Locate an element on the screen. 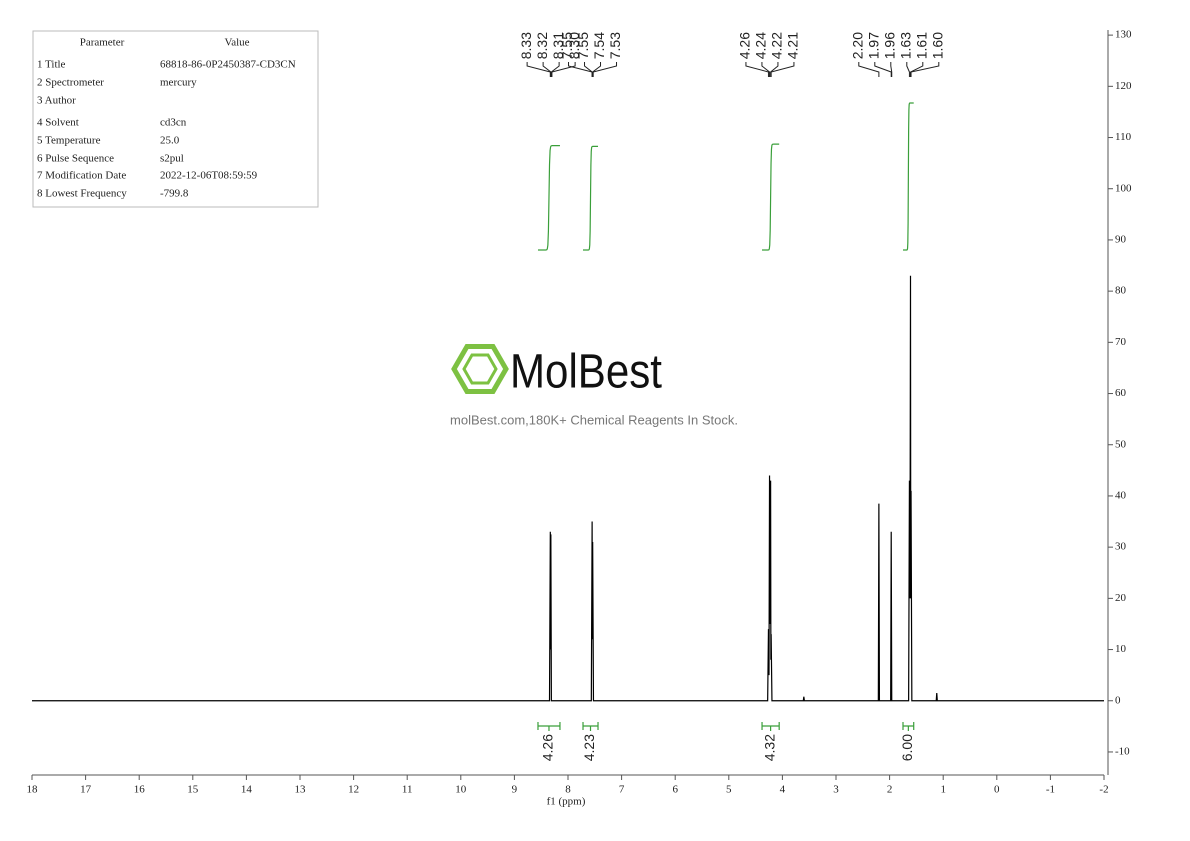 This screenshot has height=841, width=1190. peak-label: 7.53 is located at coordinates (615, 45).